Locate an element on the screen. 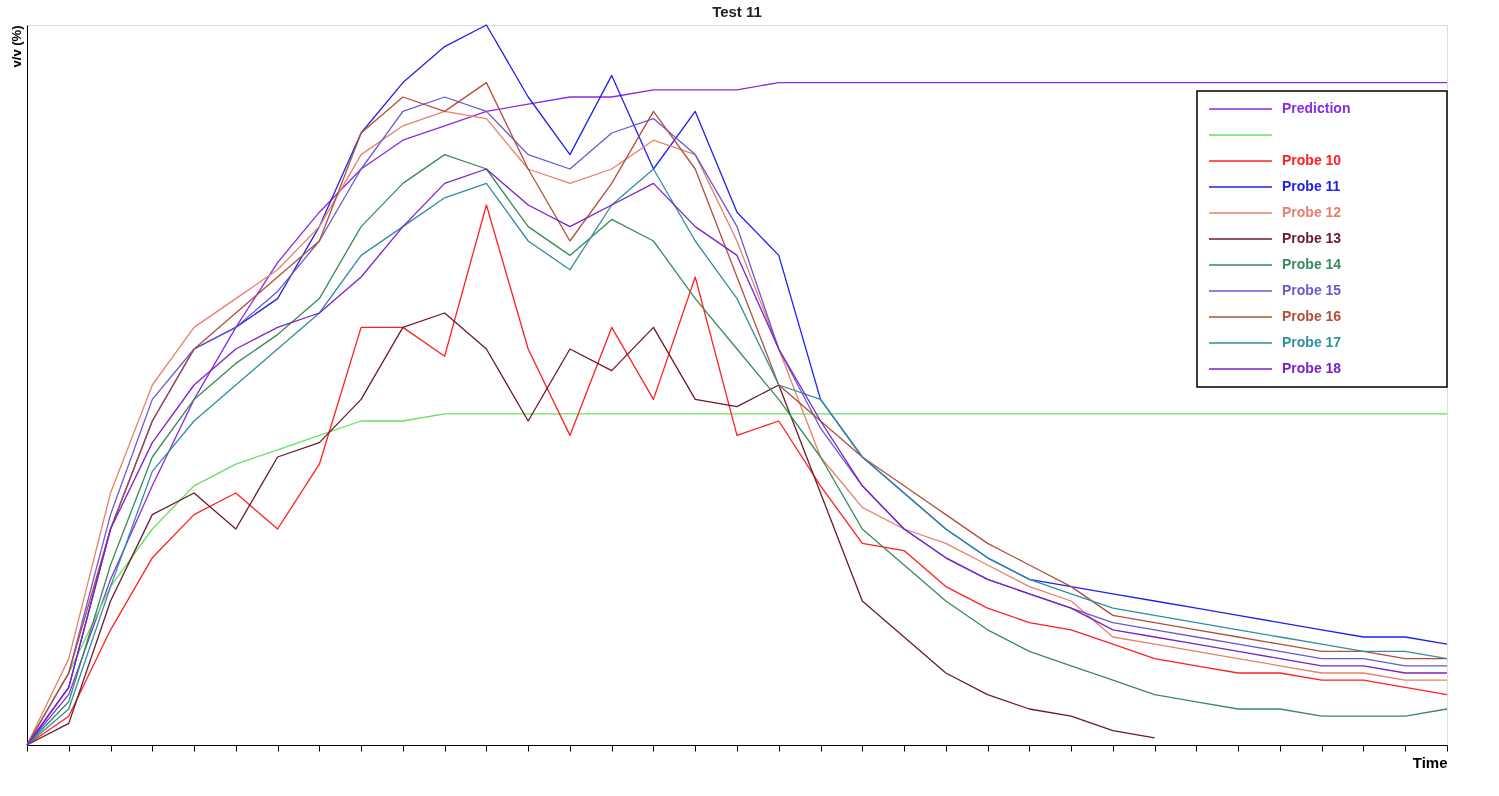  y-axis-title: v/v (%) is located at coordinates (16, 46).